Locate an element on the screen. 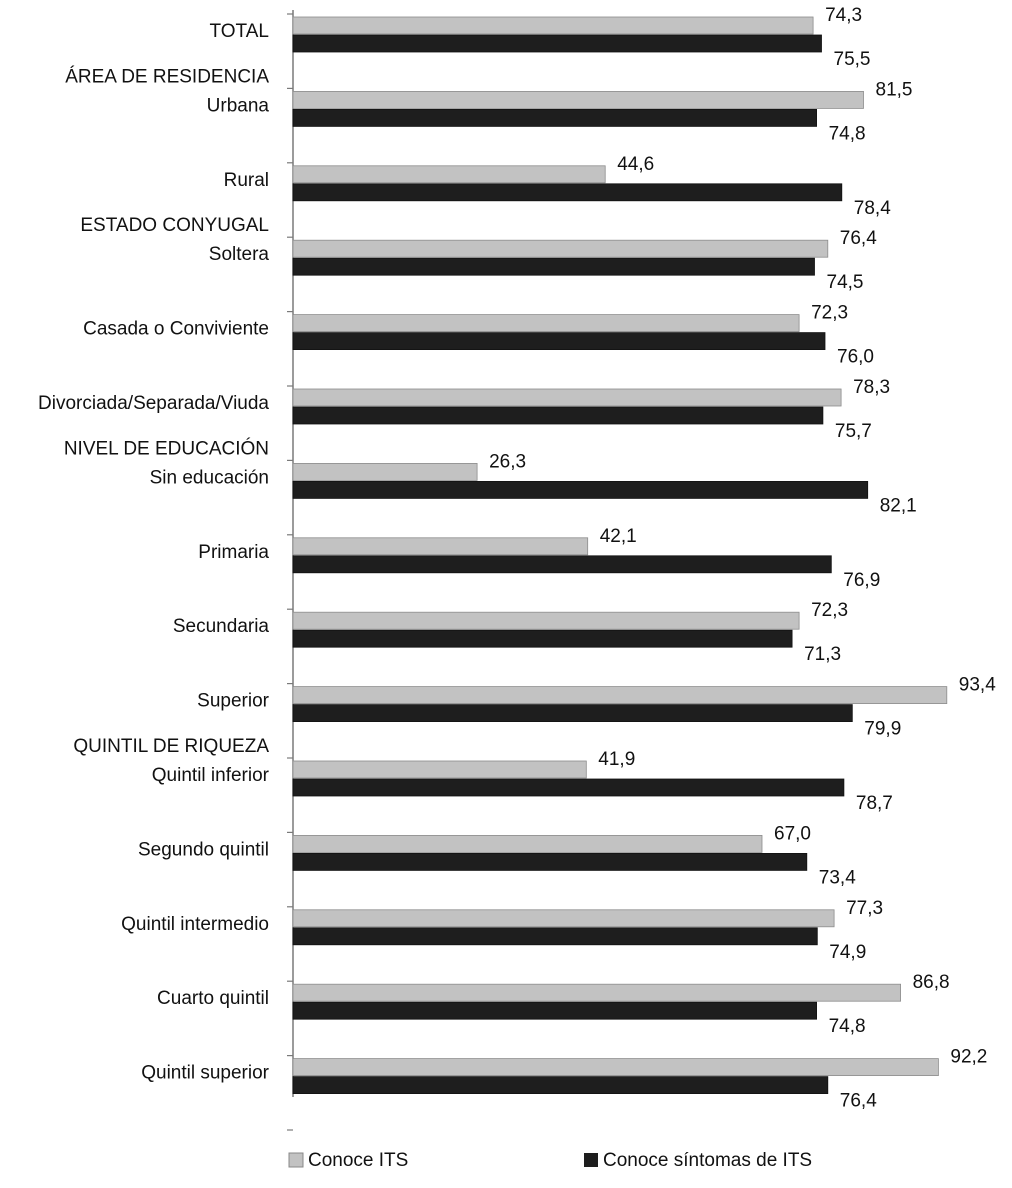 This screenshot has height=1188, width=1012. bar-conoce-its-urbana is located at coordinates (578, 100).